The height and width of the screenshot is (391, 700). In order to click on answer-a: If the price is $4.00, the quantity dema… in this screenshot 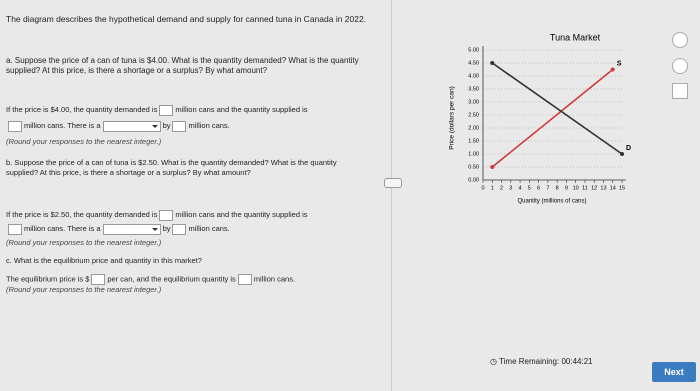, I will do `click(191, 126)`.